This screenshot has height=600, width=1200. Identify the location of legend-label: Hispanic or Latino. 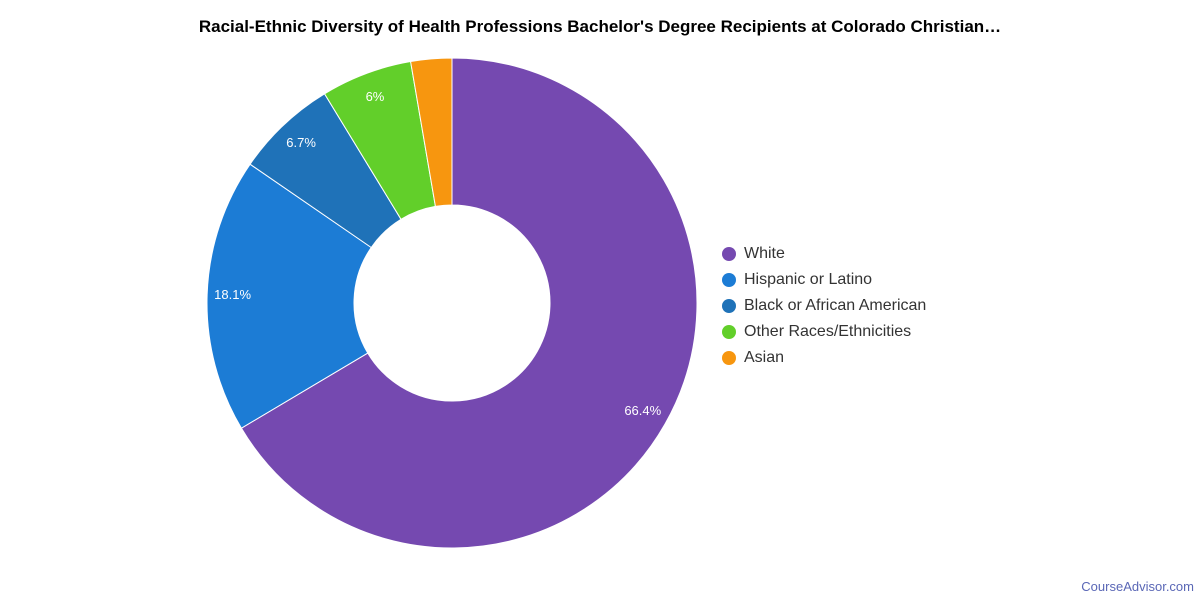
(808, 279).